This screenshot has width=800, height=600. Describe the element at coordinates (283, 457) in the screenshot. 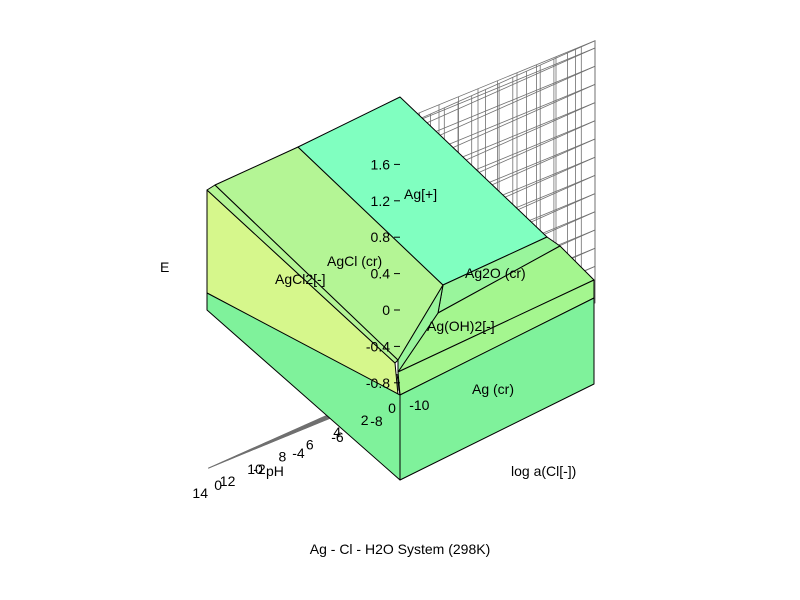

I see `x-tick-label: 8` at that location.